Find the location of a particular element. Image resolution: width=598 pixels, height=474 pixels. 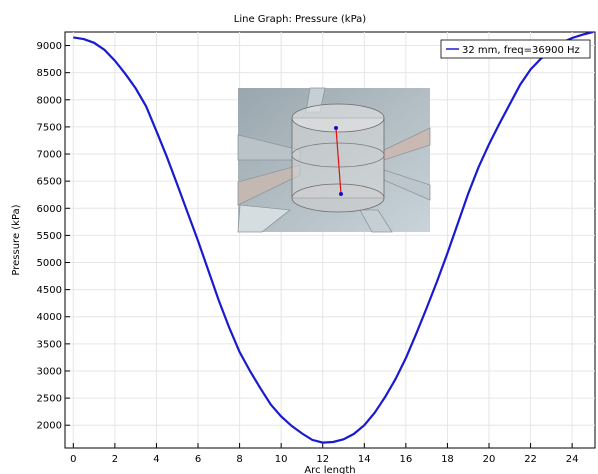

y-tick-label: 7500 is located at coordinates (49, 127).